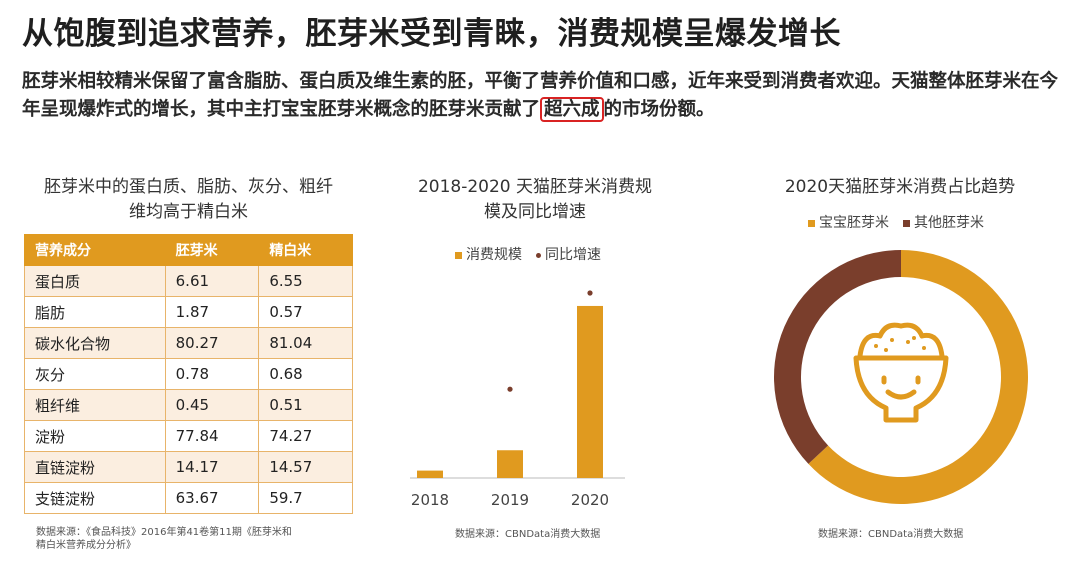 The height and width of the screenshot is (564, 1080). What do you see at coordinates (305, 467) in the screenshot?
I see `table-cell: 14.57` at bounding box center [305, 467].